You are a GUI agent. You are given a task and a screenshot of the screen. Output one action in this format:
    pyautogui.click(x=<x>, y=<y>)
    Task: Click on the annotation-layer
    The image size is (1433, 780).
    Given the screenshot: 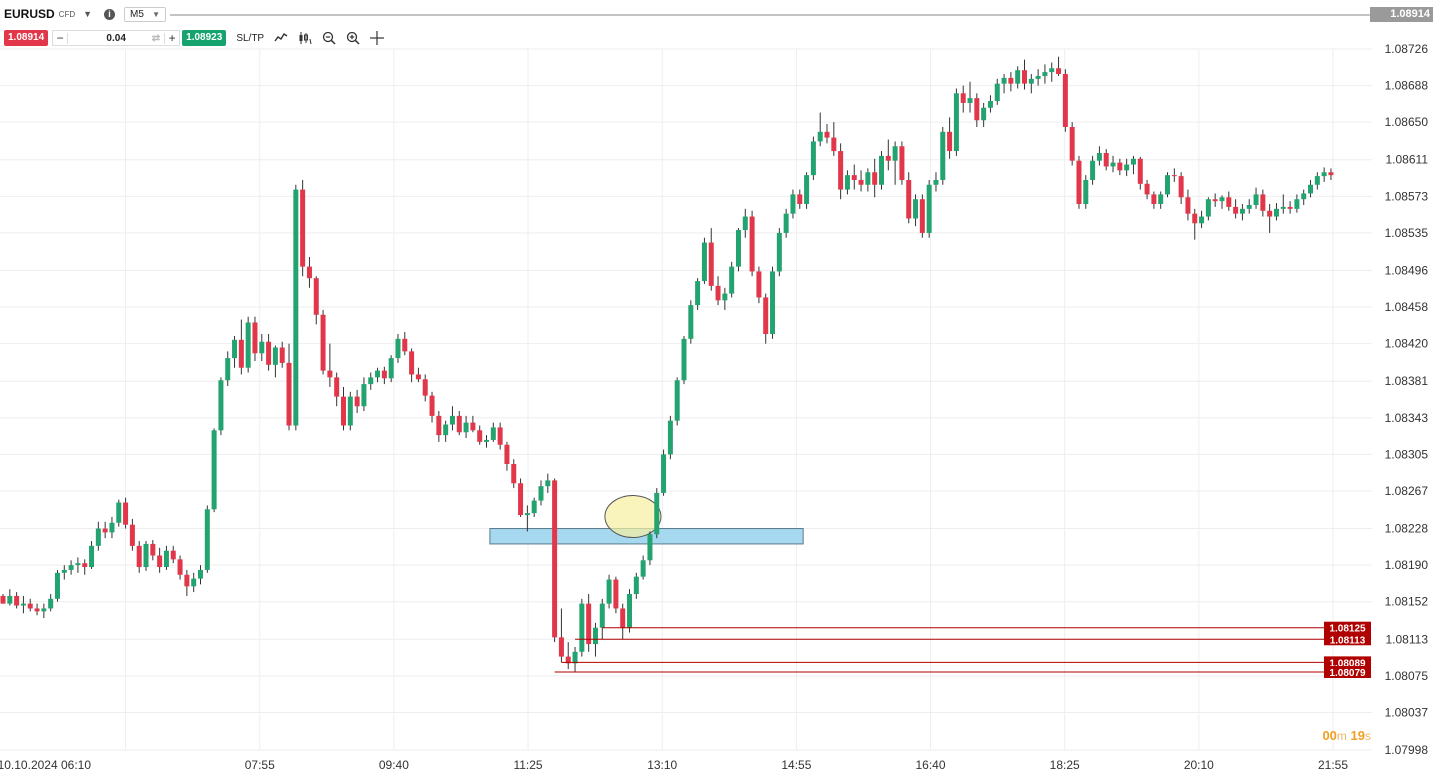 What is the action you would take?
    pyautogui.click(x=646, y=520)
    